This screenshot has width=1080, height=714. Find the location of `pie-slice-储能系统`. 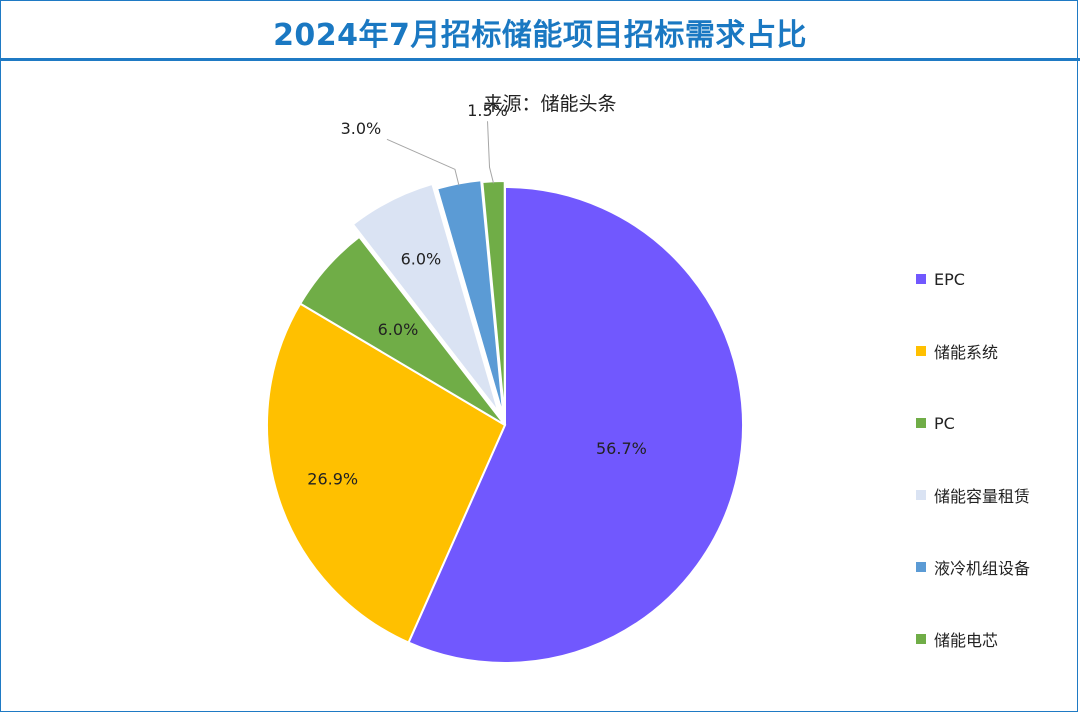

pie-slice-储能系统 is located at coordinates (386, 473).